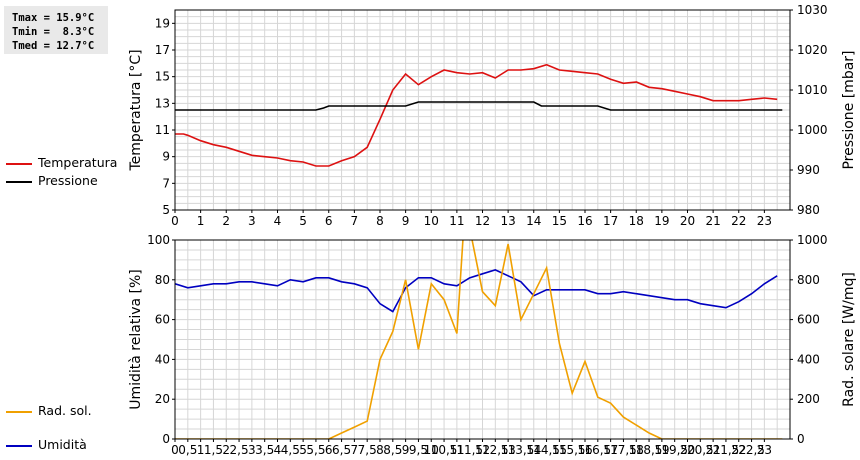 This screenshot has height=460, width=860. I want to click on bottom-y2-tick-label: 600, so click(808, 320).